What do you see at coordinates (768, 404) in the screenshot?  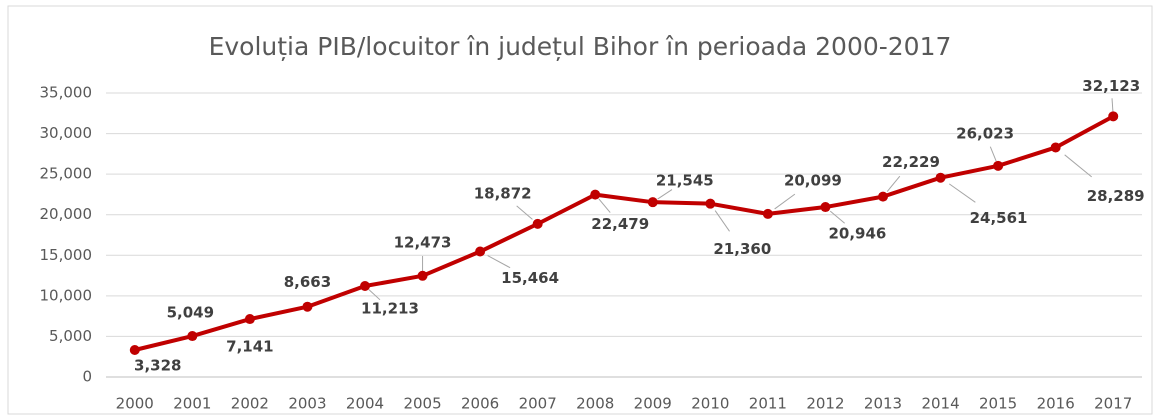 I see `x-tick-label: 2011` at bounding box center [768, 404].